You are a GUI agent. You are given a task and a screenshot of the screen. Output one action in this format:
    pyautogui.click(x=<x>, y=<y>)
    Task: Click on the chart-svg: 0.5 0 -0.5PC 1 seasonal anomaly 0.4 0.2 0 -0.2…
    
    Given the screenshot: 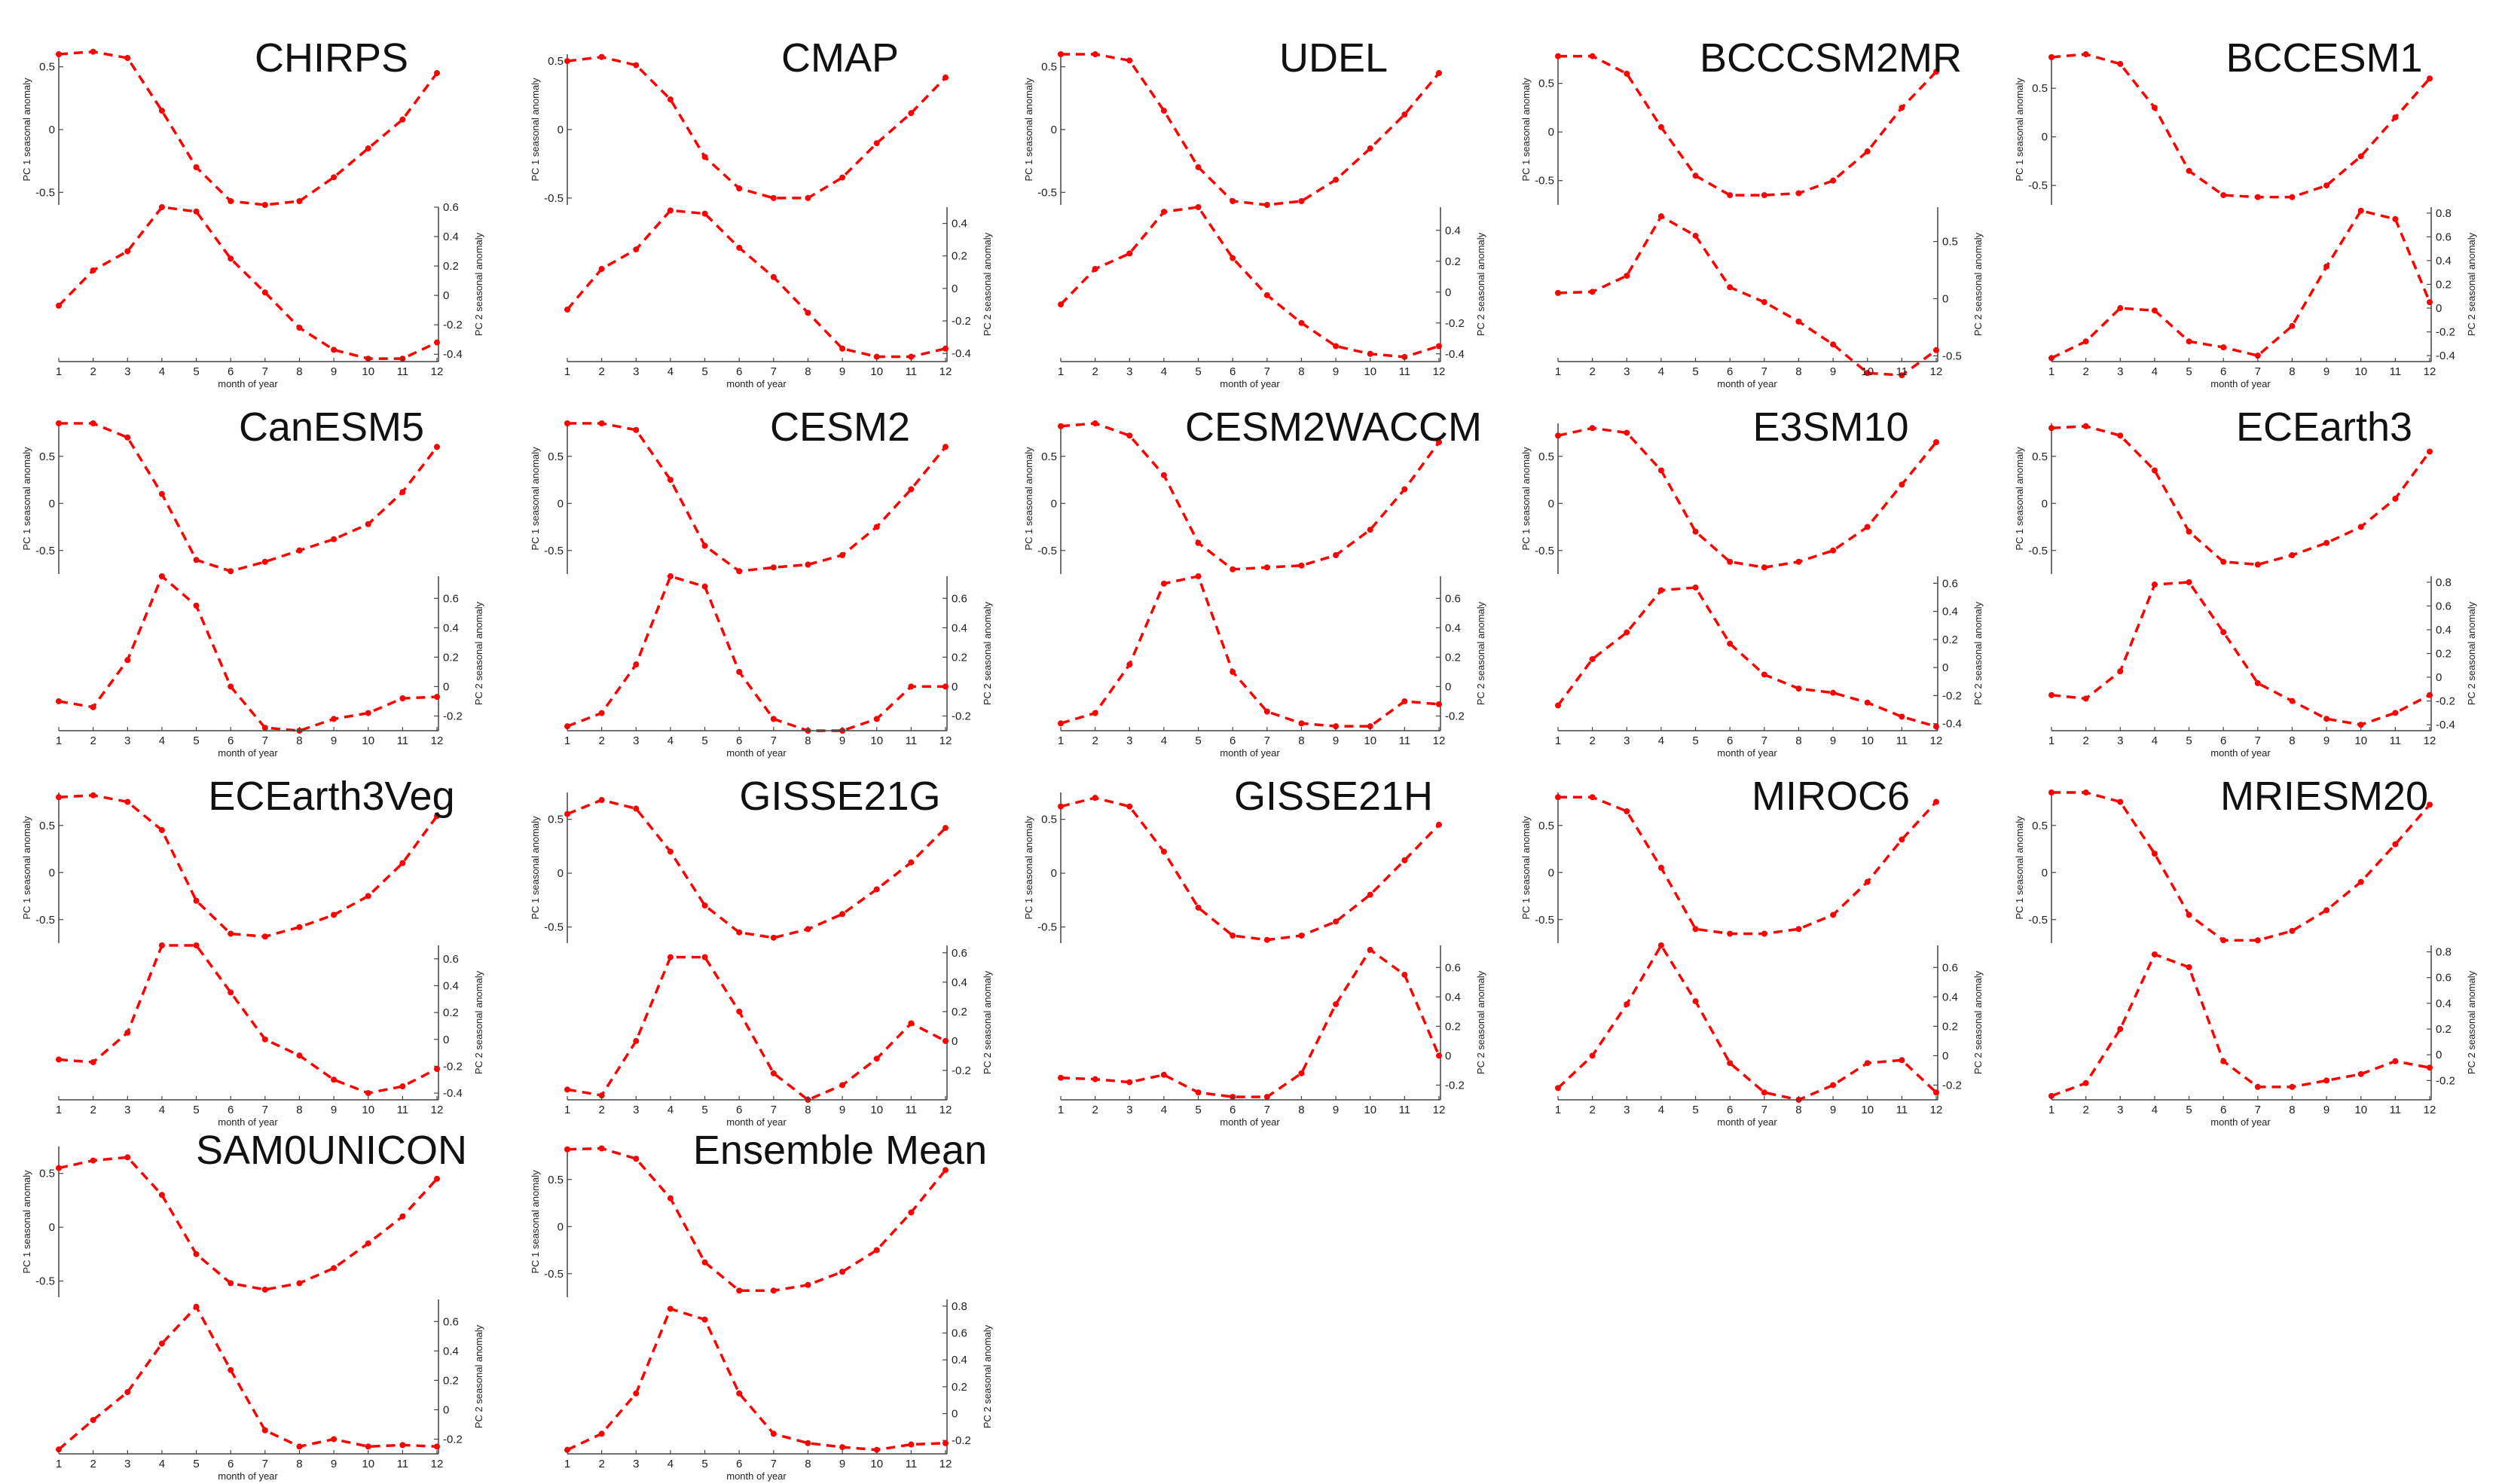 What is the action you would take?
    pyautogui.click(x=1254, y=220)
    